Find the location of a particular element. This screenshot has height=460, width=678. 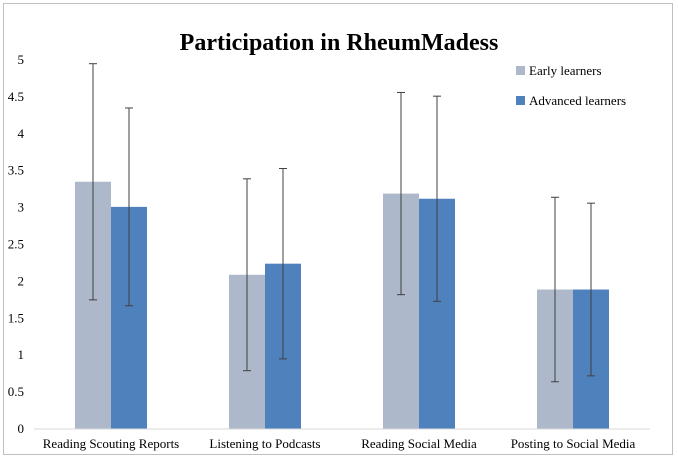

y-tick-label: 2 is located at coordinates (21, 280).